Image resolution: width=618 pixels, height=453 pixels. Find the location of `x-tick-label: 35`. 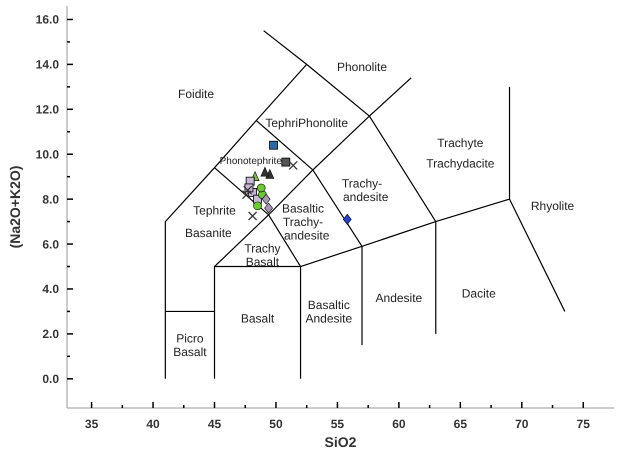

x-tick-label: 35 is located at coordinates (91, 424).